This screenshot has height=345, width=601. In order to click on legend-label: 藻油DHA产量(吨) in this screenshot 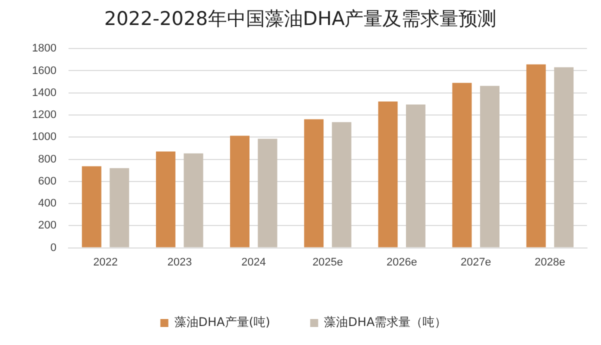, I will do `click(222, 322)`.